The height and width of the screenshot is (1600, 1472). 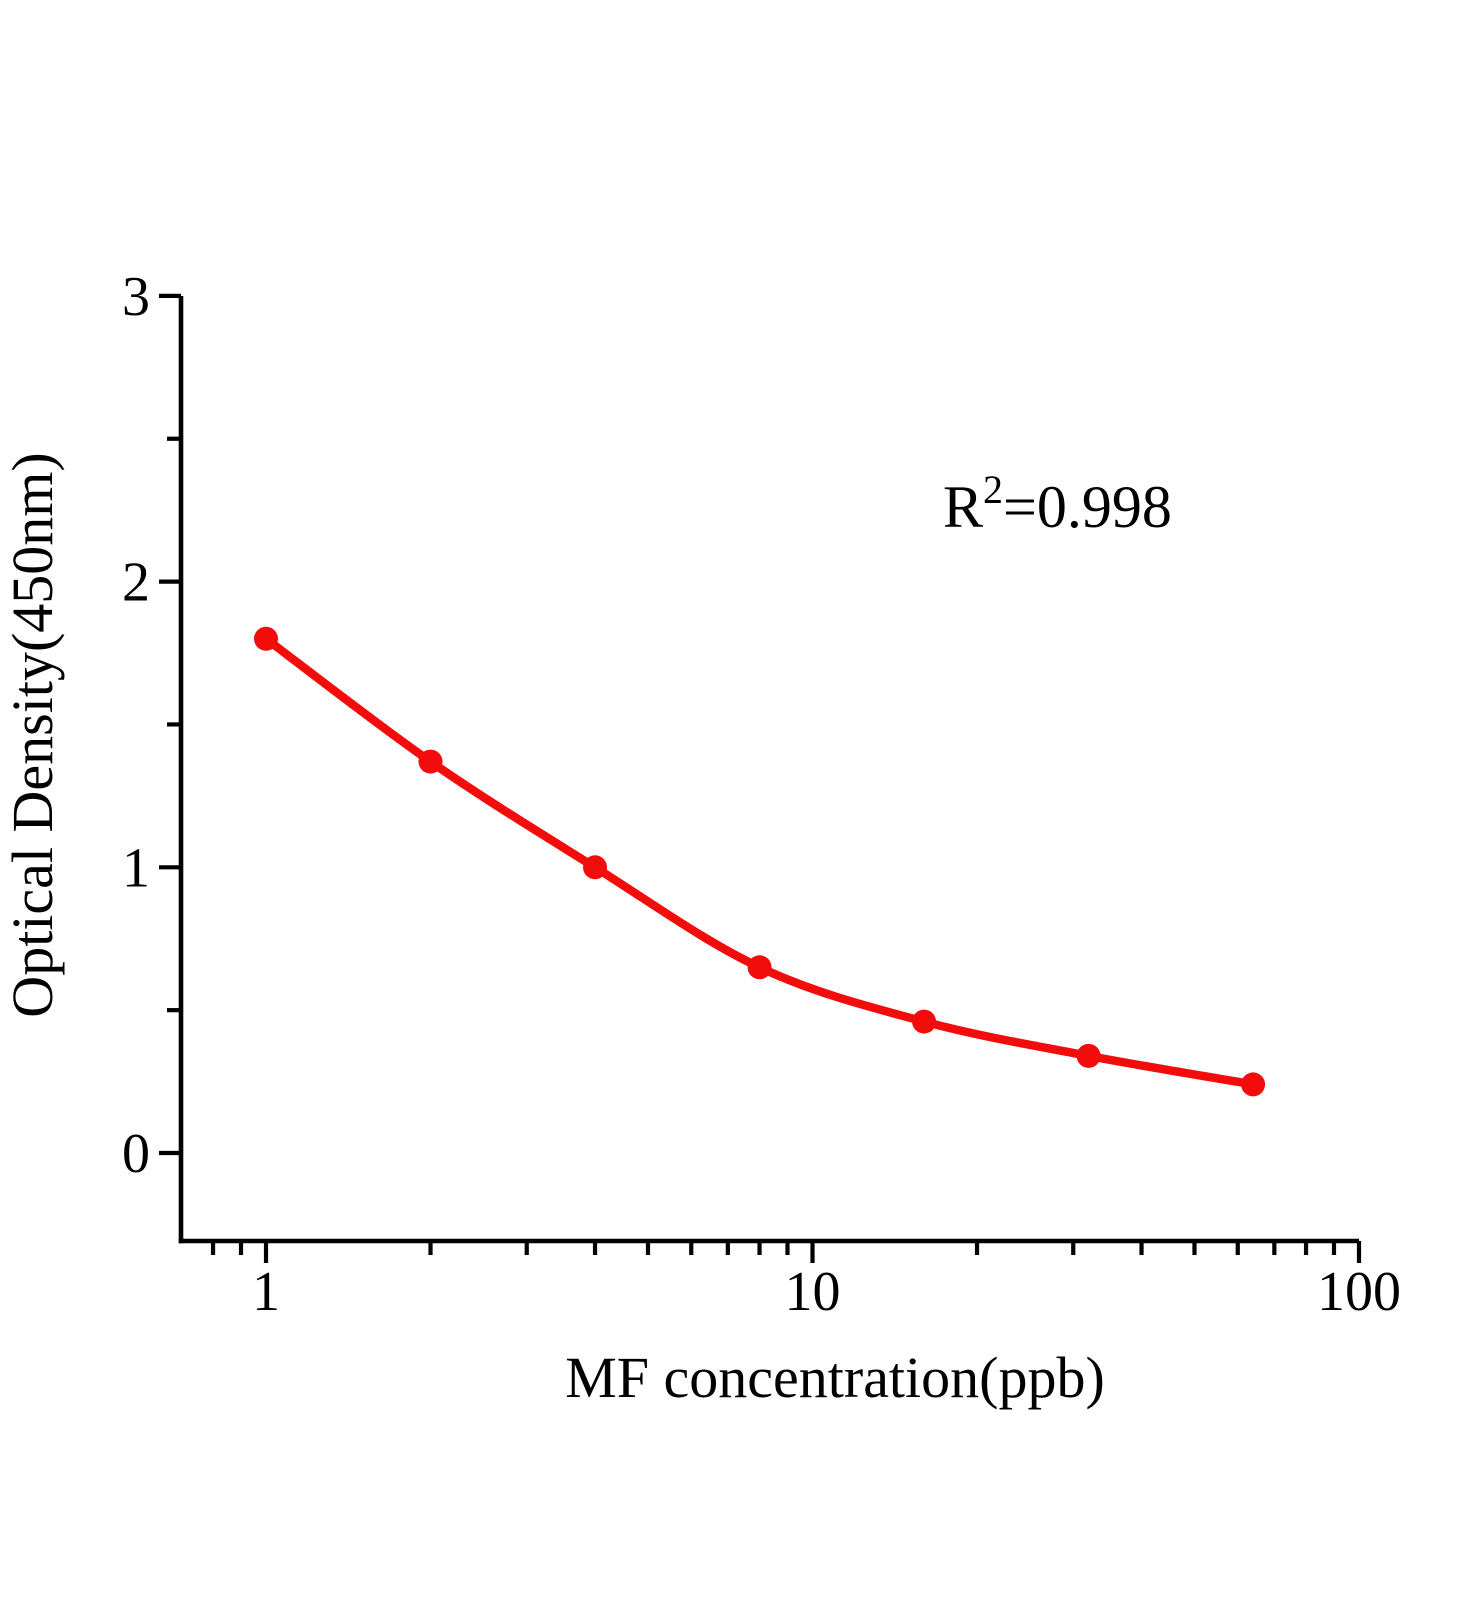 I want to click on x-axis-tick-label: 1, so click(x=266, y=1292).